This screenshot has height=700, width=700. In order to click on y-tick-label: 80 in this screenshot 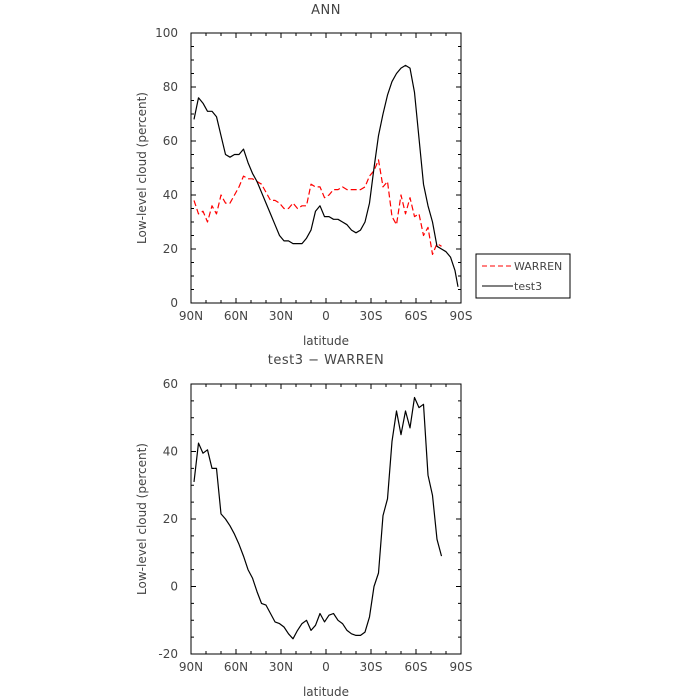, I will do `click(170, 87)`.